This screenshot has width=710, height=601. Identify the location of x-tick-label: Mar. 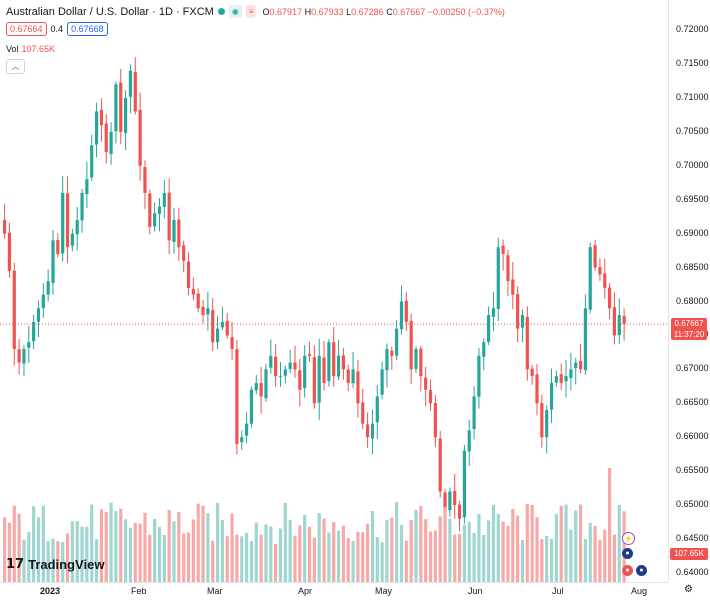
(215, 591).